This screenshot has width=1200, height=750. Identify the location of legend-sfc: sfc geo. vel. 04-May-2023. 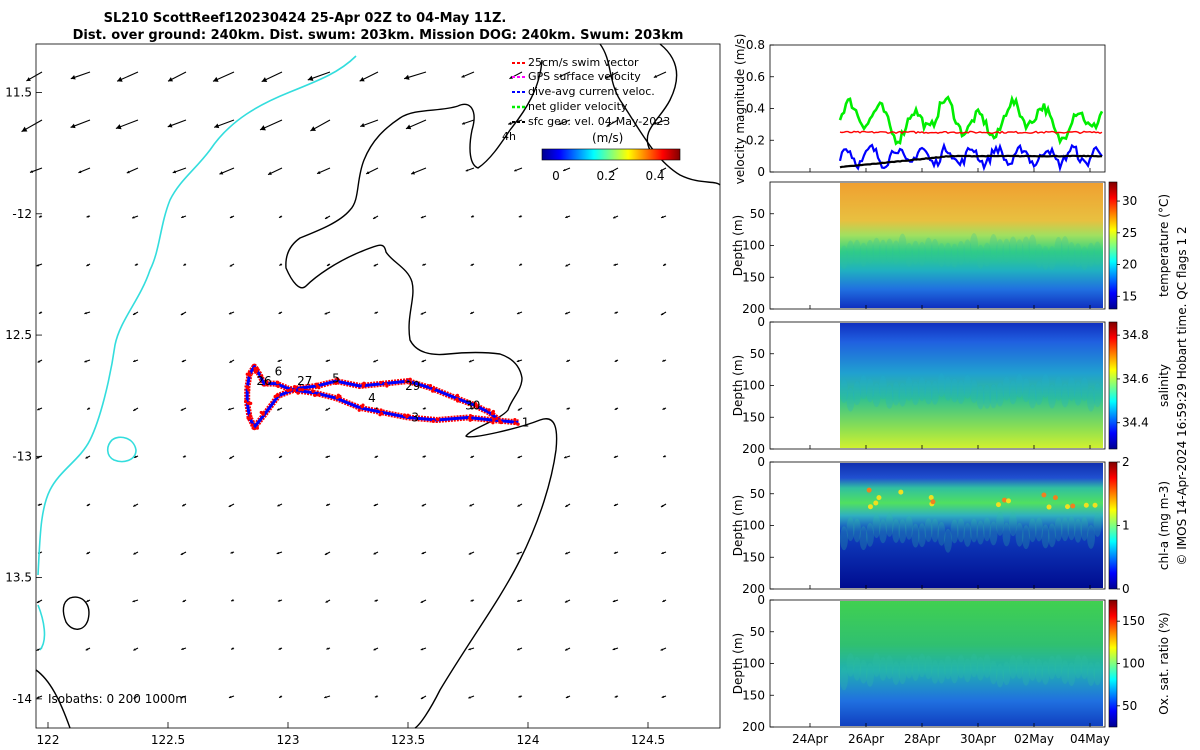
(599, 121).